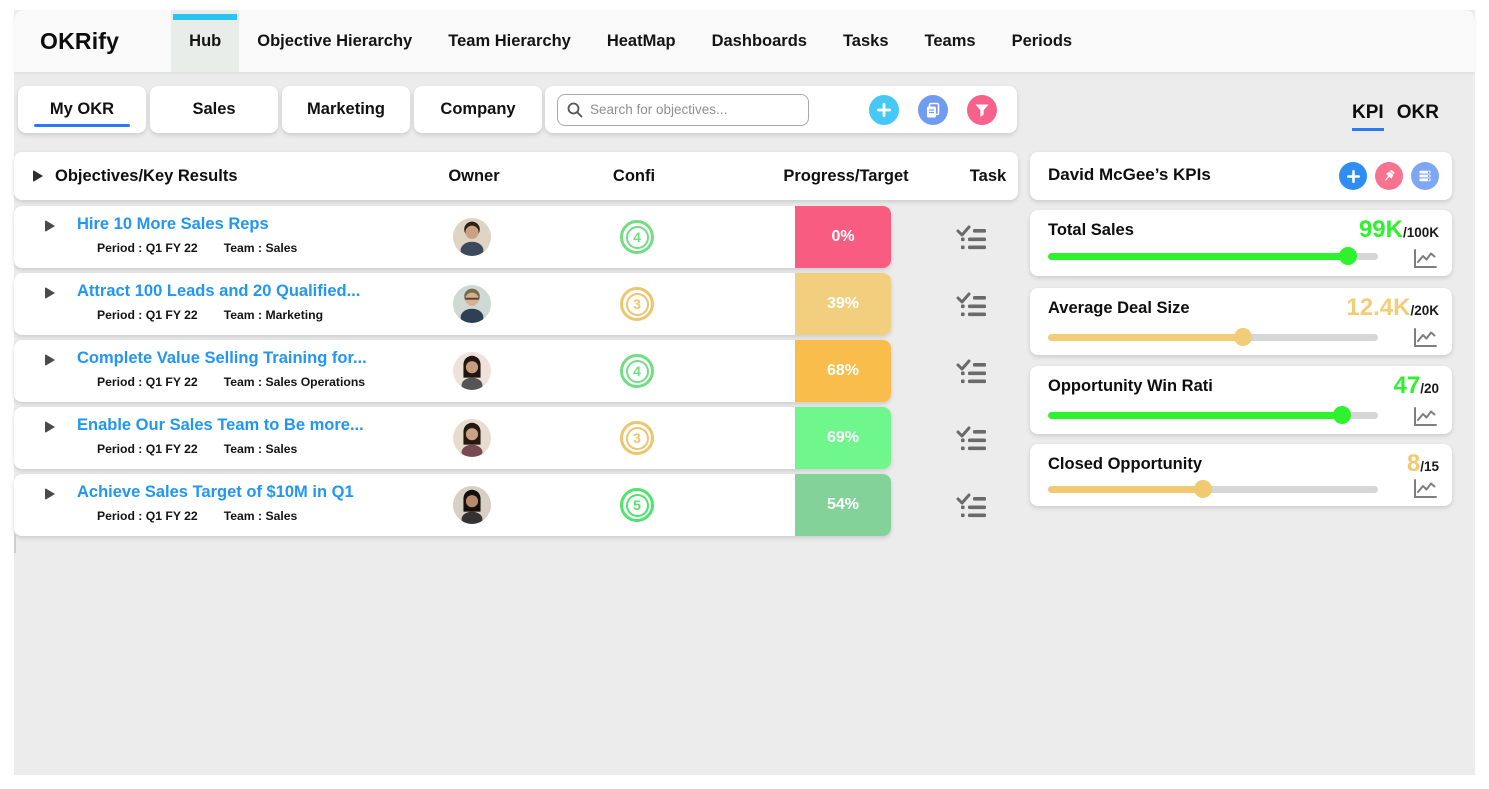  Describe the element at coordinates (478, 109) in the screenshot. I see `tab-company: Company` at that location.